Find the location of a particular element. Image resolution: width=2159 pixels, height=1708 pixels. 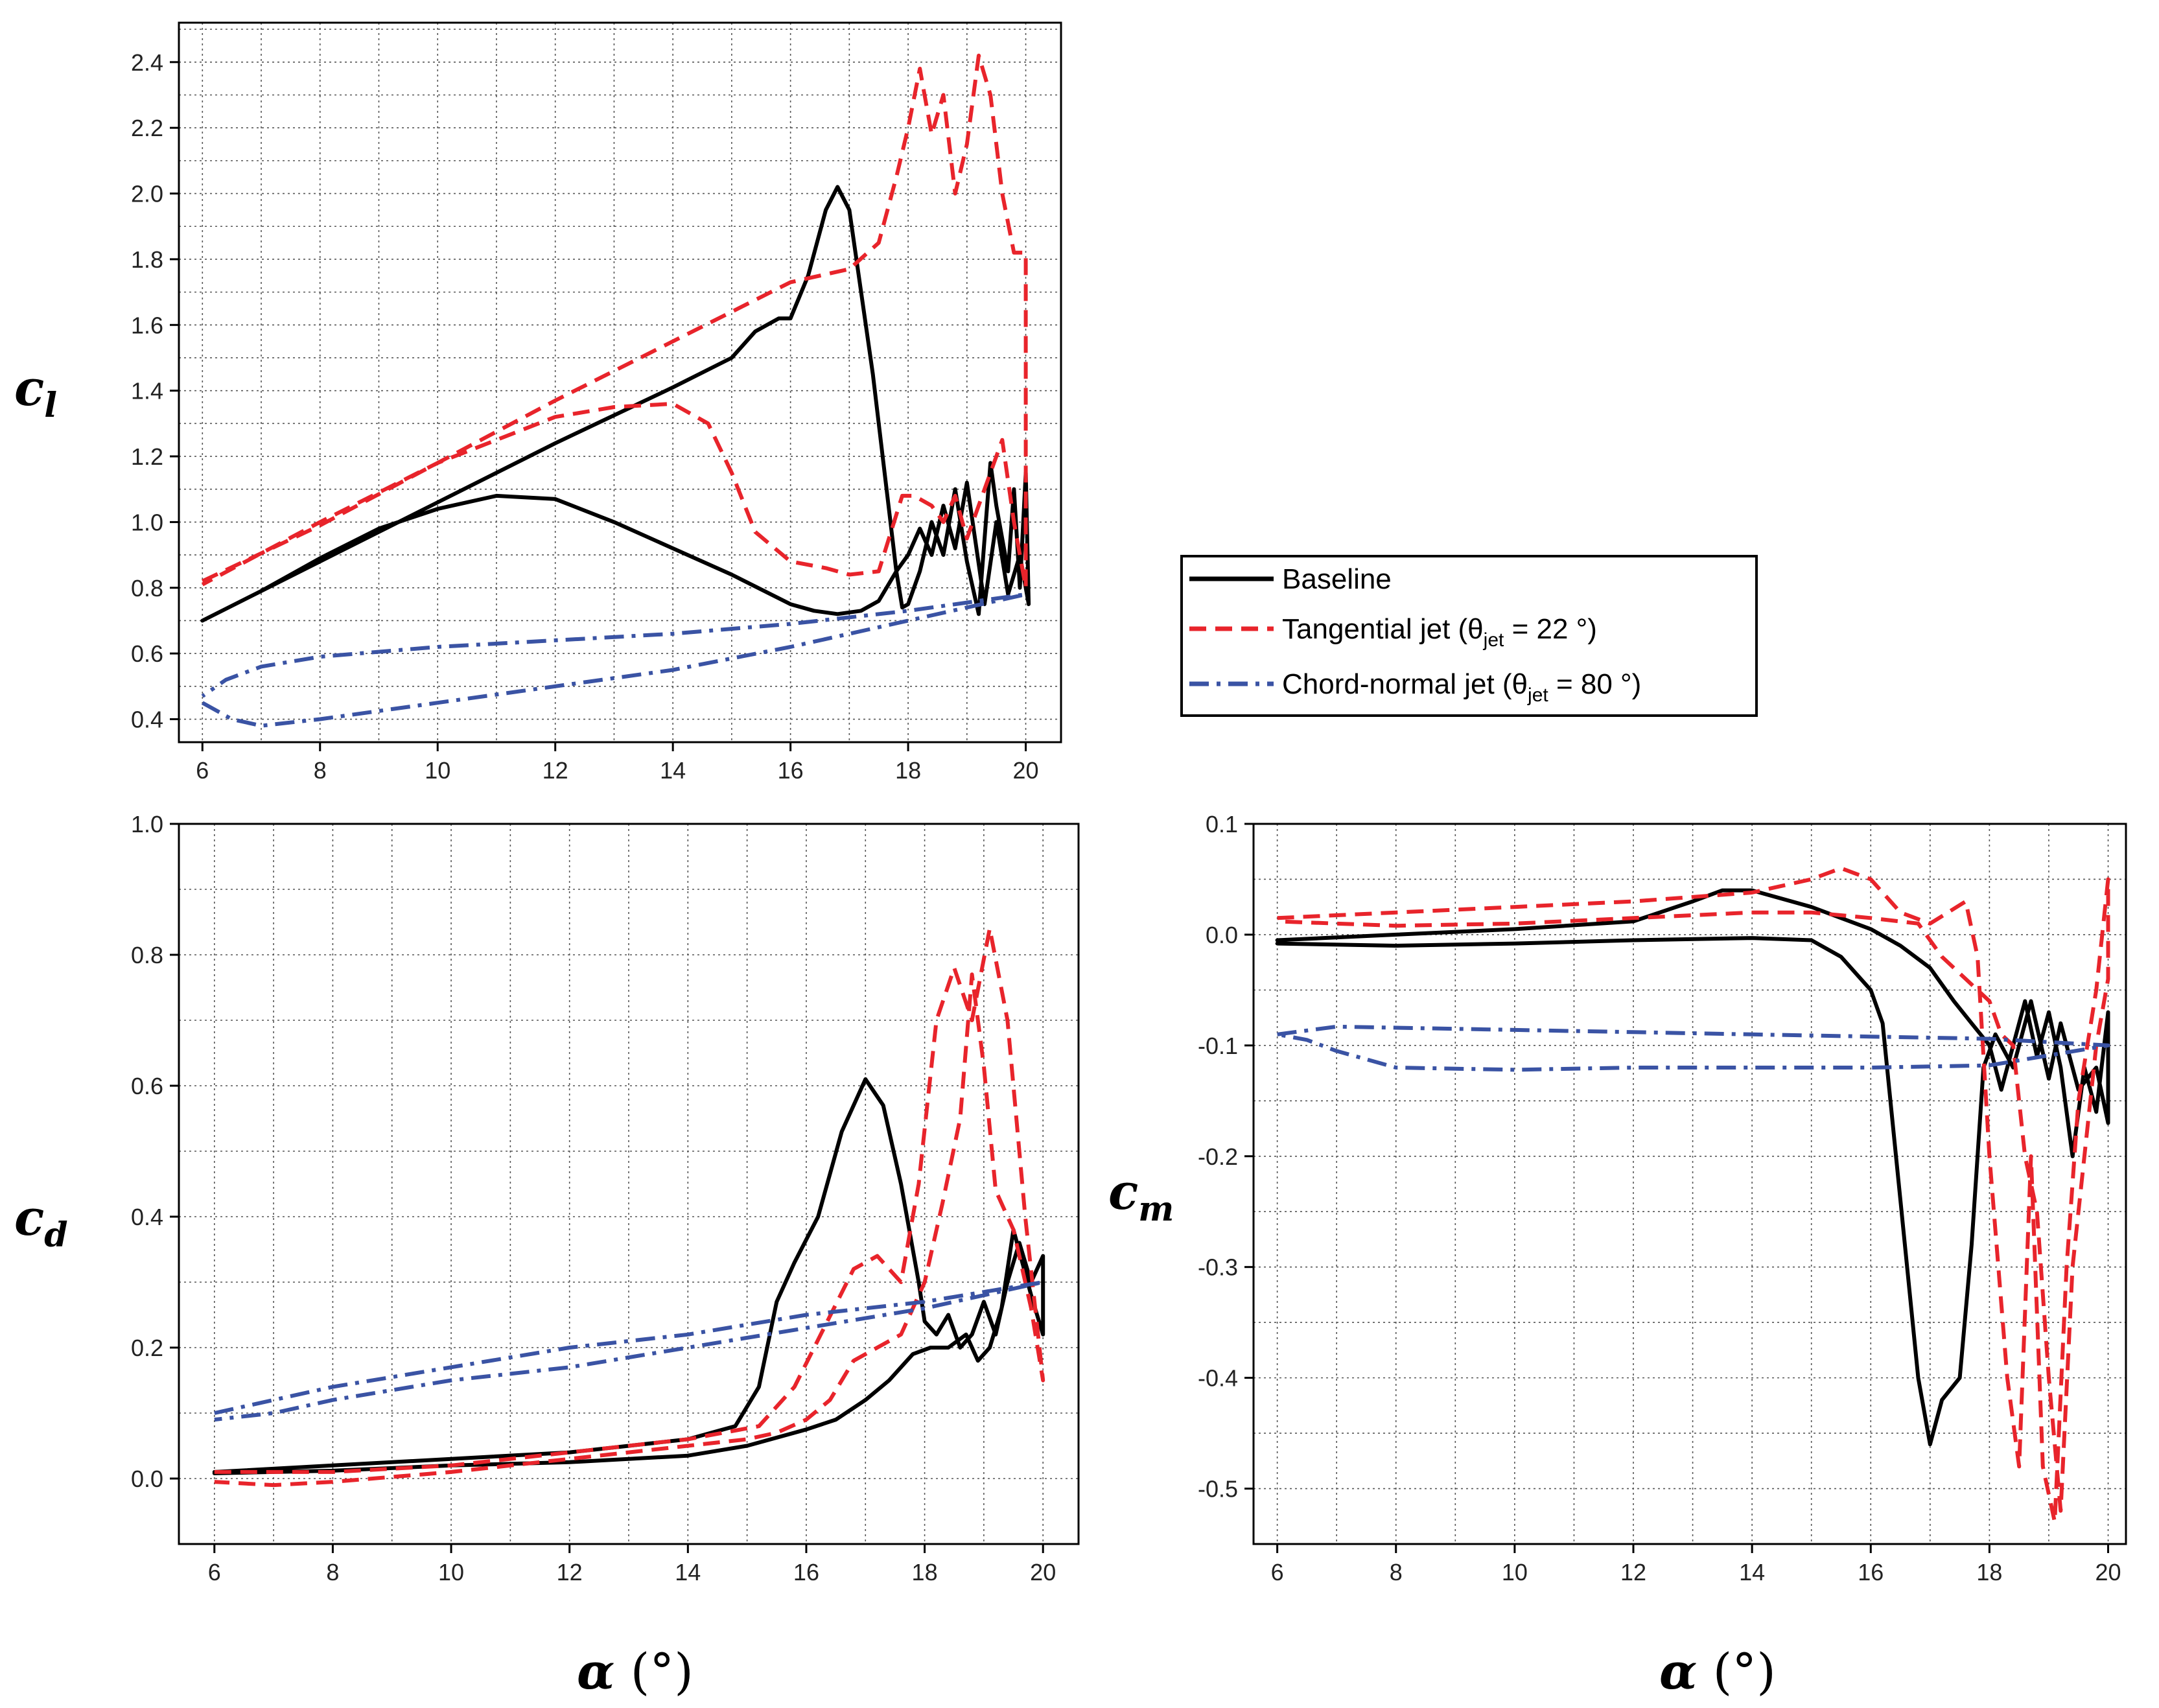

cl-ytick-label: 0.4 is located at coordinates (147, 720).